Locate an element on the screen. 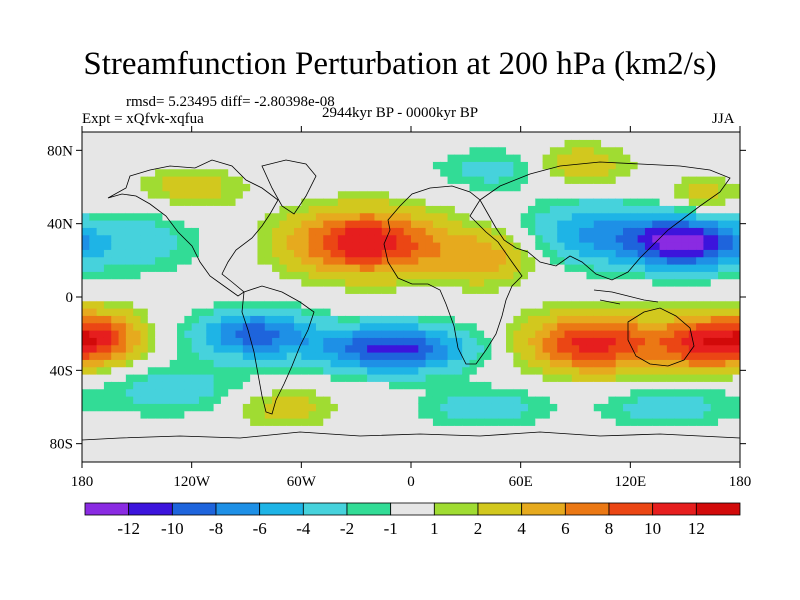  colorbar-label: 4 is located at coordinates (521, 528).